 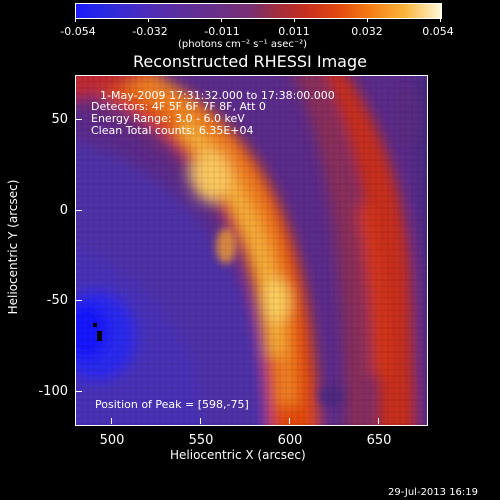 What do you see at coordinates (57, 300) in the screenshot?
I see `y-tick-label: -50` at bounding box center [57, 300].